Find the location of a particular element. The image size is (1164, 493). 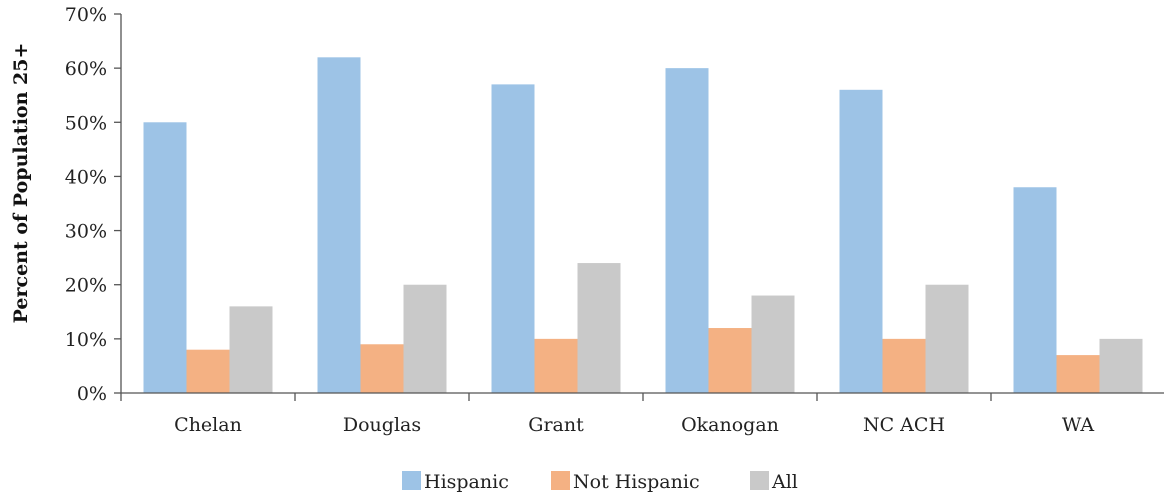

y-tick-label: 70% is located at coordinates (86, 15).